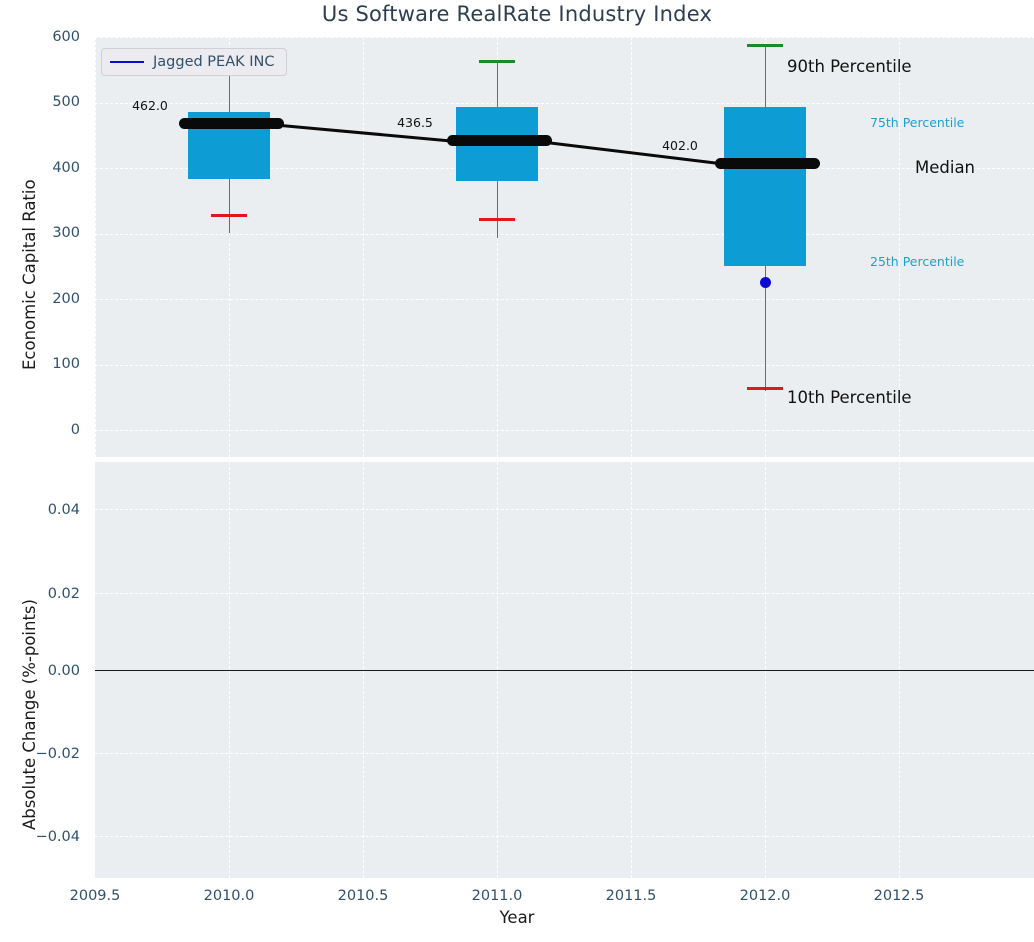  What do you see at coordinates (150, 105) in the screenshot?
I see `value-label-2010: 462.0` at bounding box center [150, 105].